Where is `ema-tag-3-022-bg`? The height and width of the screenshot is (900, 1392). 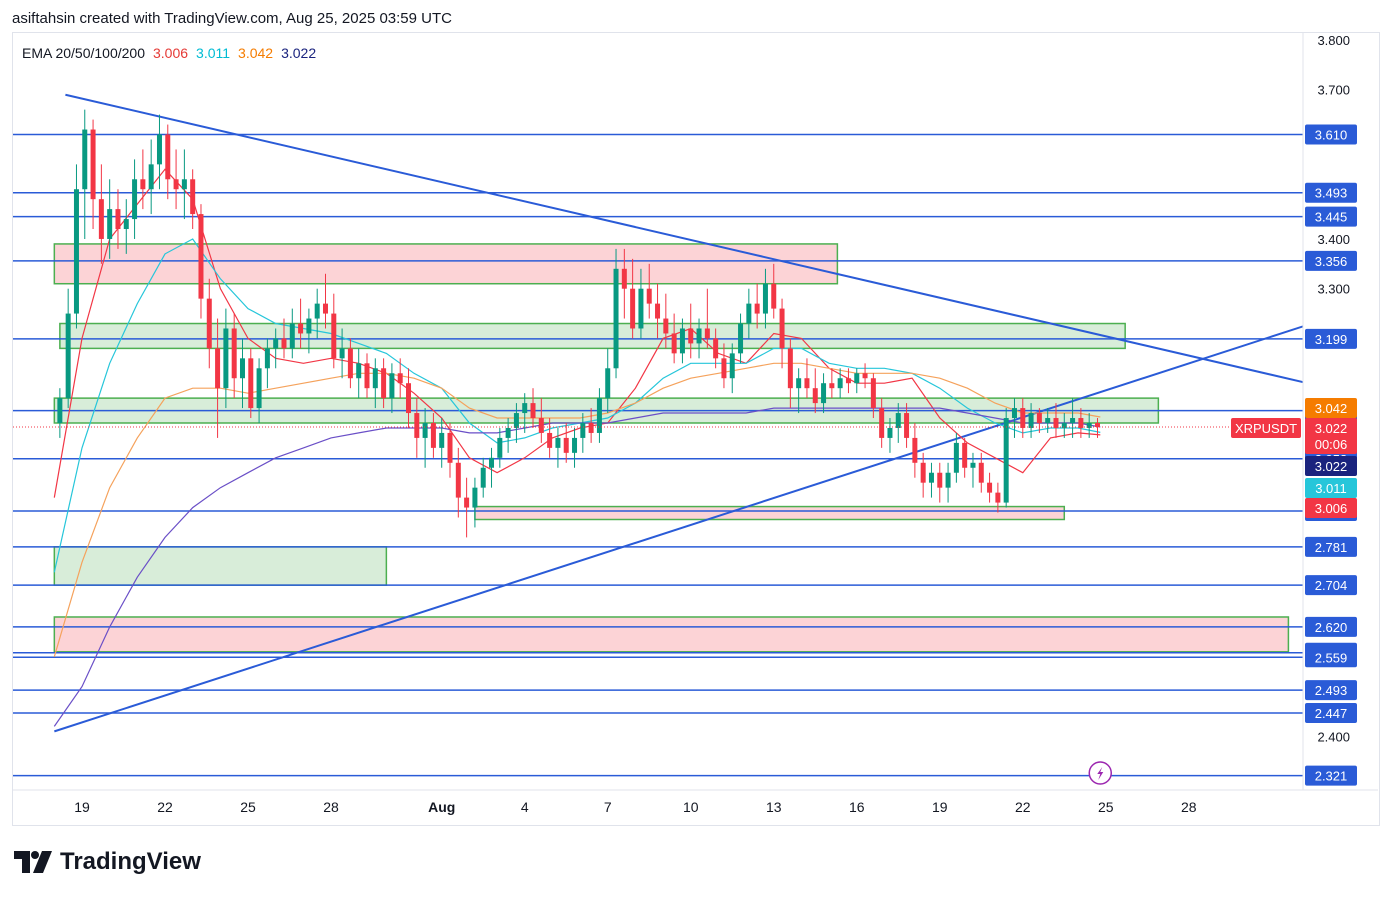
ema-tag-3-022-bg is located at coordinates (1331, 466).